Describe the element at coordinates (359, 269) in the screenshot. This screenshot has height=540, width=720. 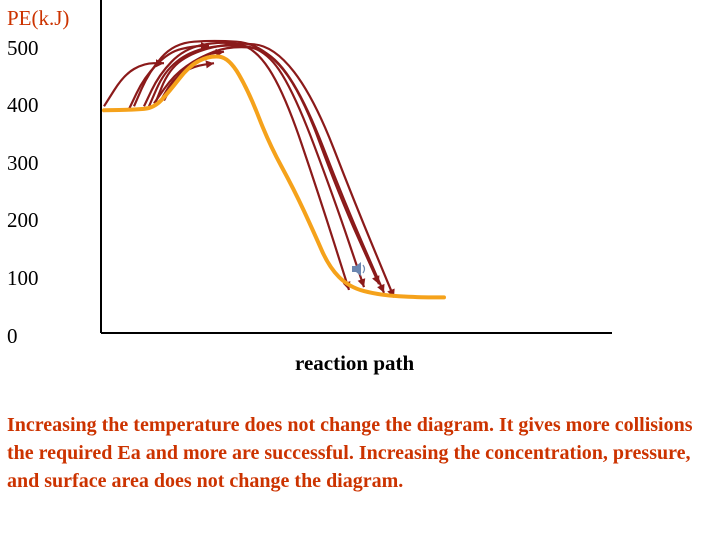
I see `speaker-icon` at that location.